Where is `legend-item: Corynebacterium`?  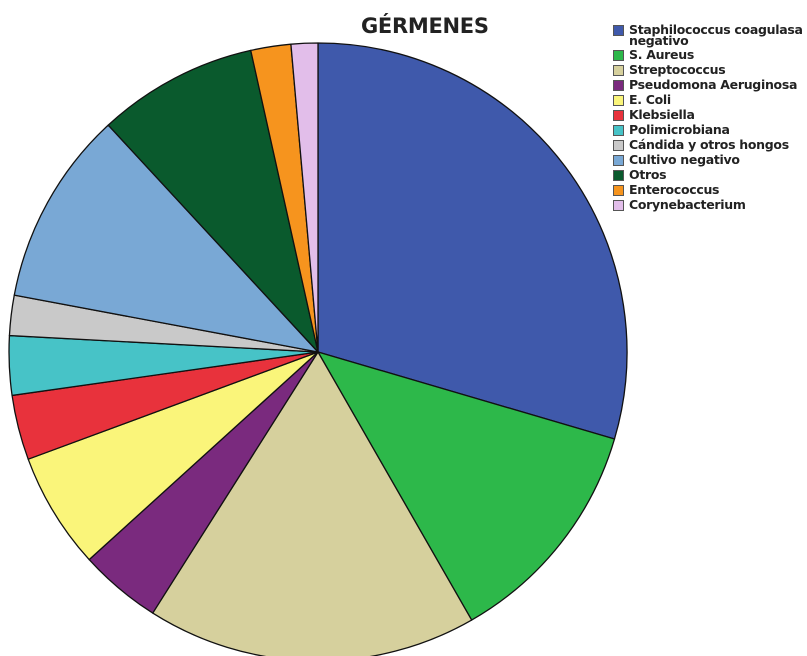 legend-item: Corynebacterium is located at coordinates (710, 204).